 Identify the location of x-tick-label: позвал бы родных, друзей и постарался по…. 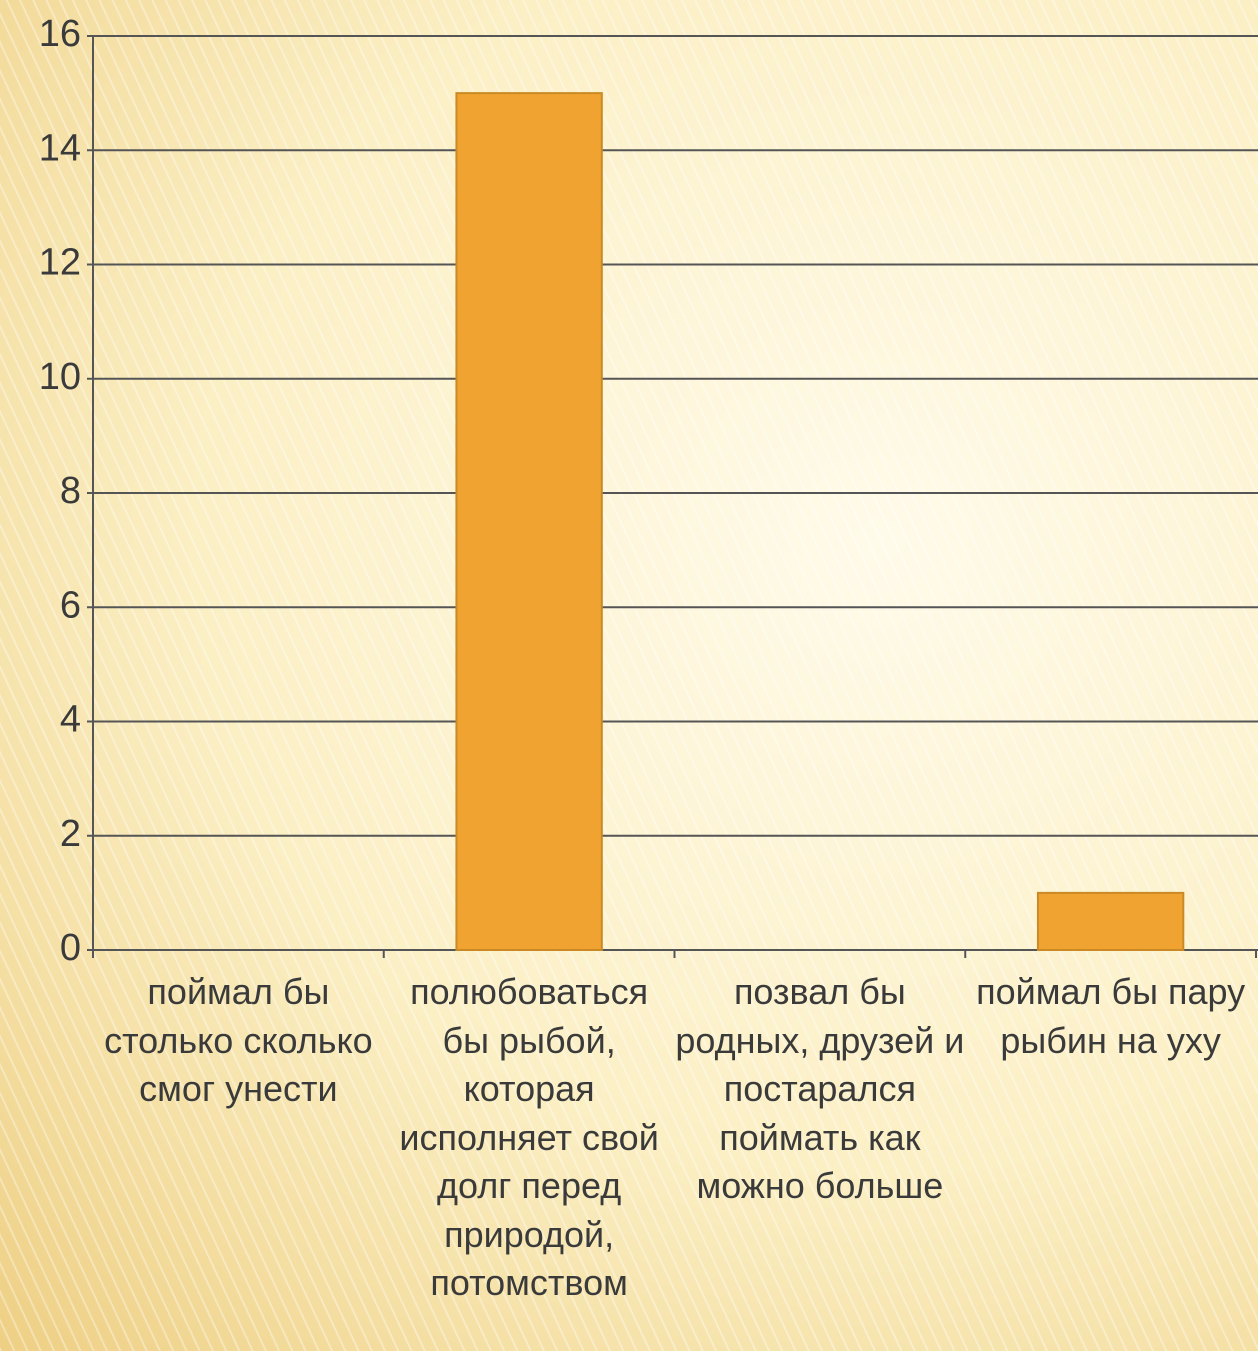
(820, 1088).